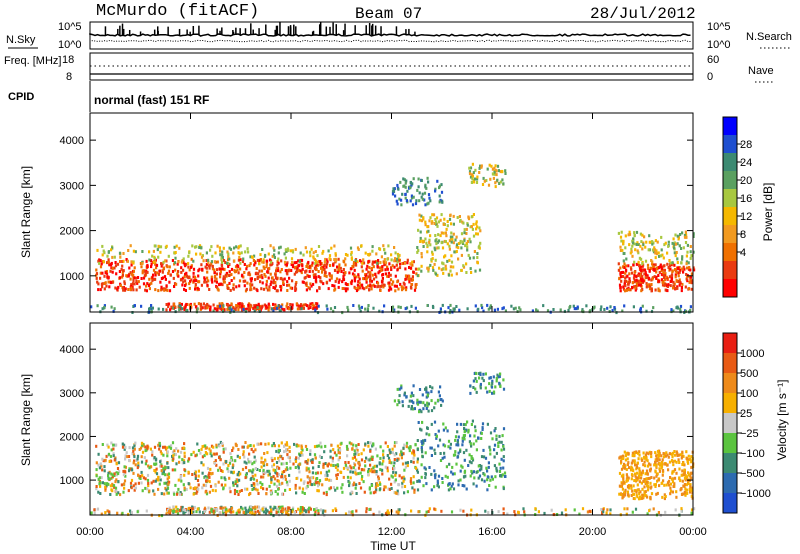 The image size is (800, 554). What do you see at coordinates (32, 61) in the screenshot?
I see `freq-left-label: Freq. [MHz]` at bounding box center [32, 61].